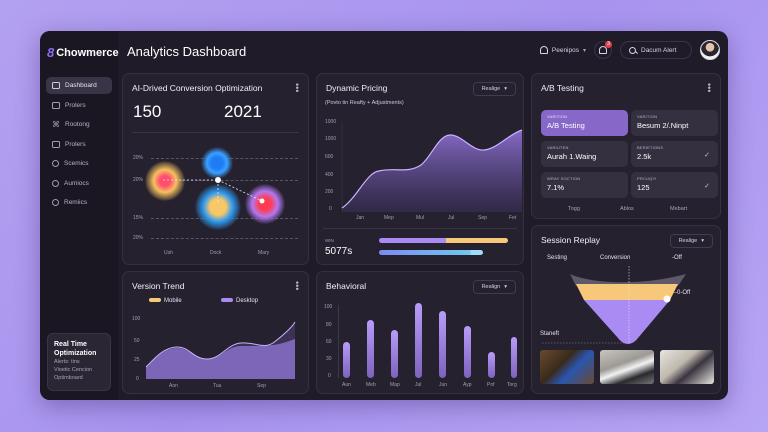  What do you see at coordinates (494, 287) in the screenshot?
I see `range-dropdown: Realign ▾` at bounding box center [494, 287].